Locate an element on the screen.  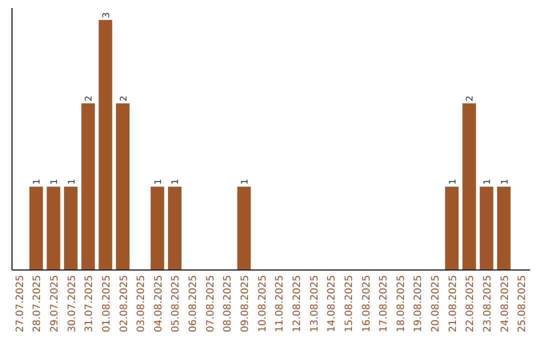
x-tick-label: 05.08.2025 is located at coordinates (176, 303).